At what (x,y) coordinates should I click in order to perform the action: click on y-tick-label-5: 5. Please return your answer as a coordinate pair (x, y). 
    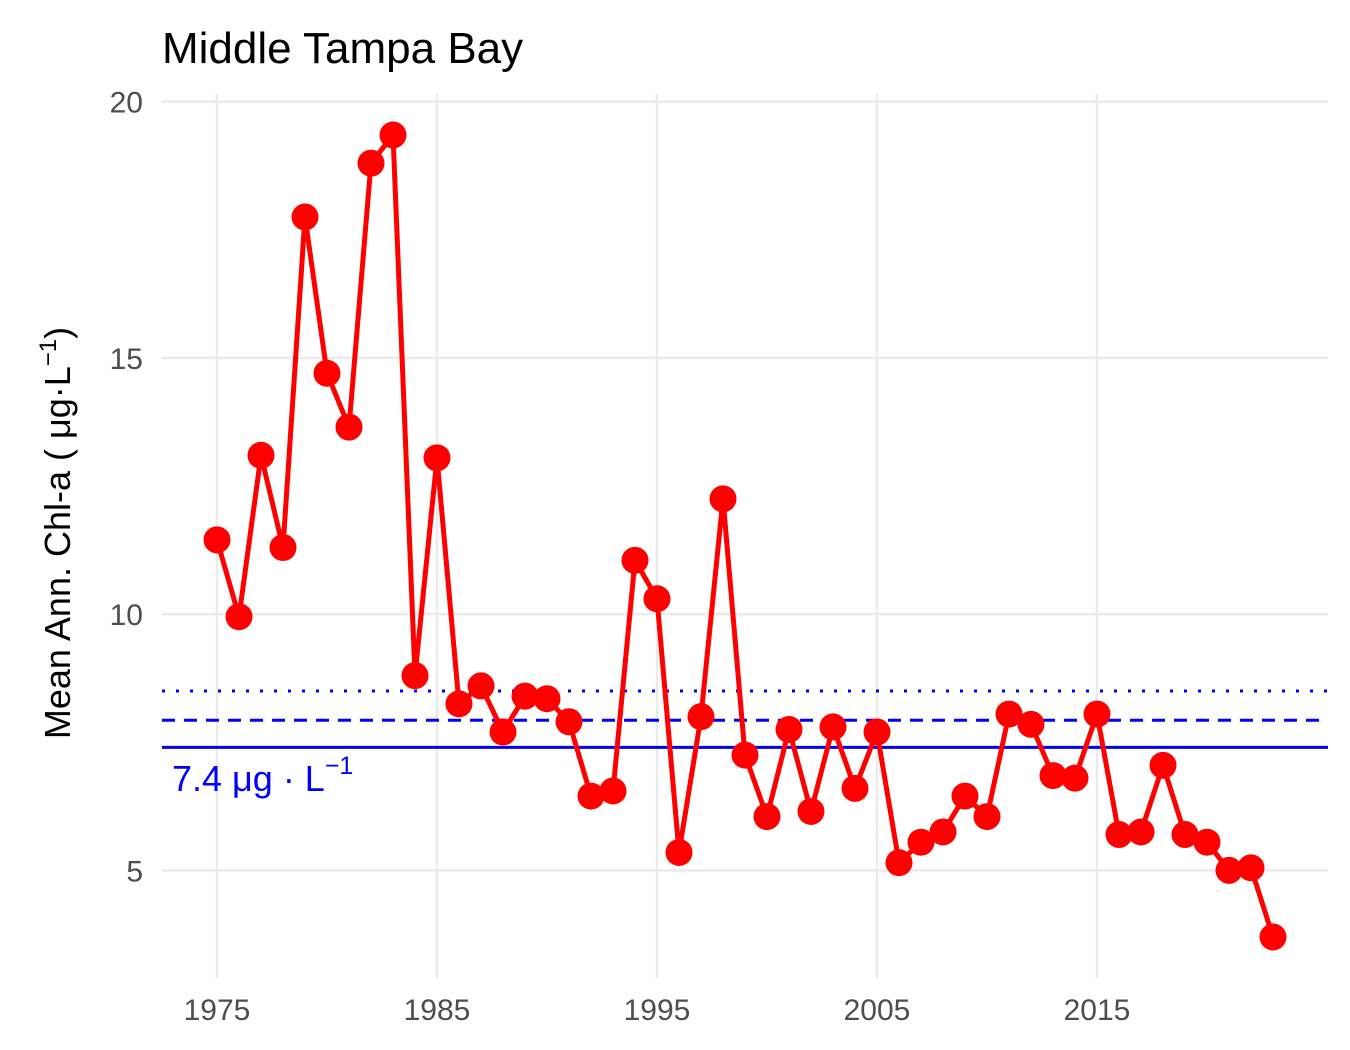
    Looking at the image, I should click on (134, 871).